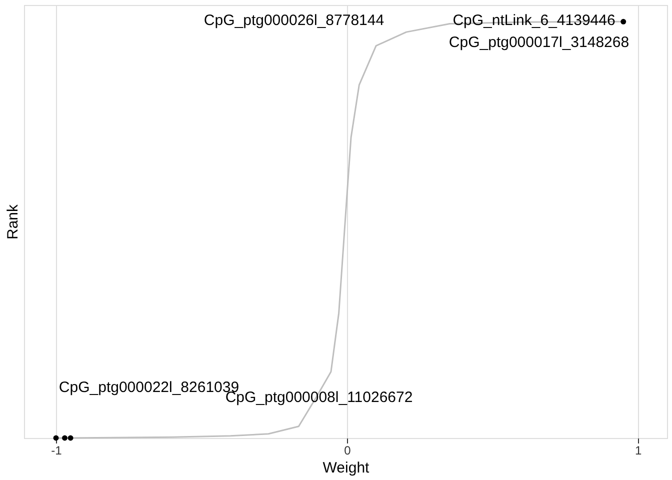 The height and width of the screenshot is (480, 672). What do you see at coordinates (56, 451) in the screenshot?
I see `x-tick-label: -1` at bounding box center [56, 451].